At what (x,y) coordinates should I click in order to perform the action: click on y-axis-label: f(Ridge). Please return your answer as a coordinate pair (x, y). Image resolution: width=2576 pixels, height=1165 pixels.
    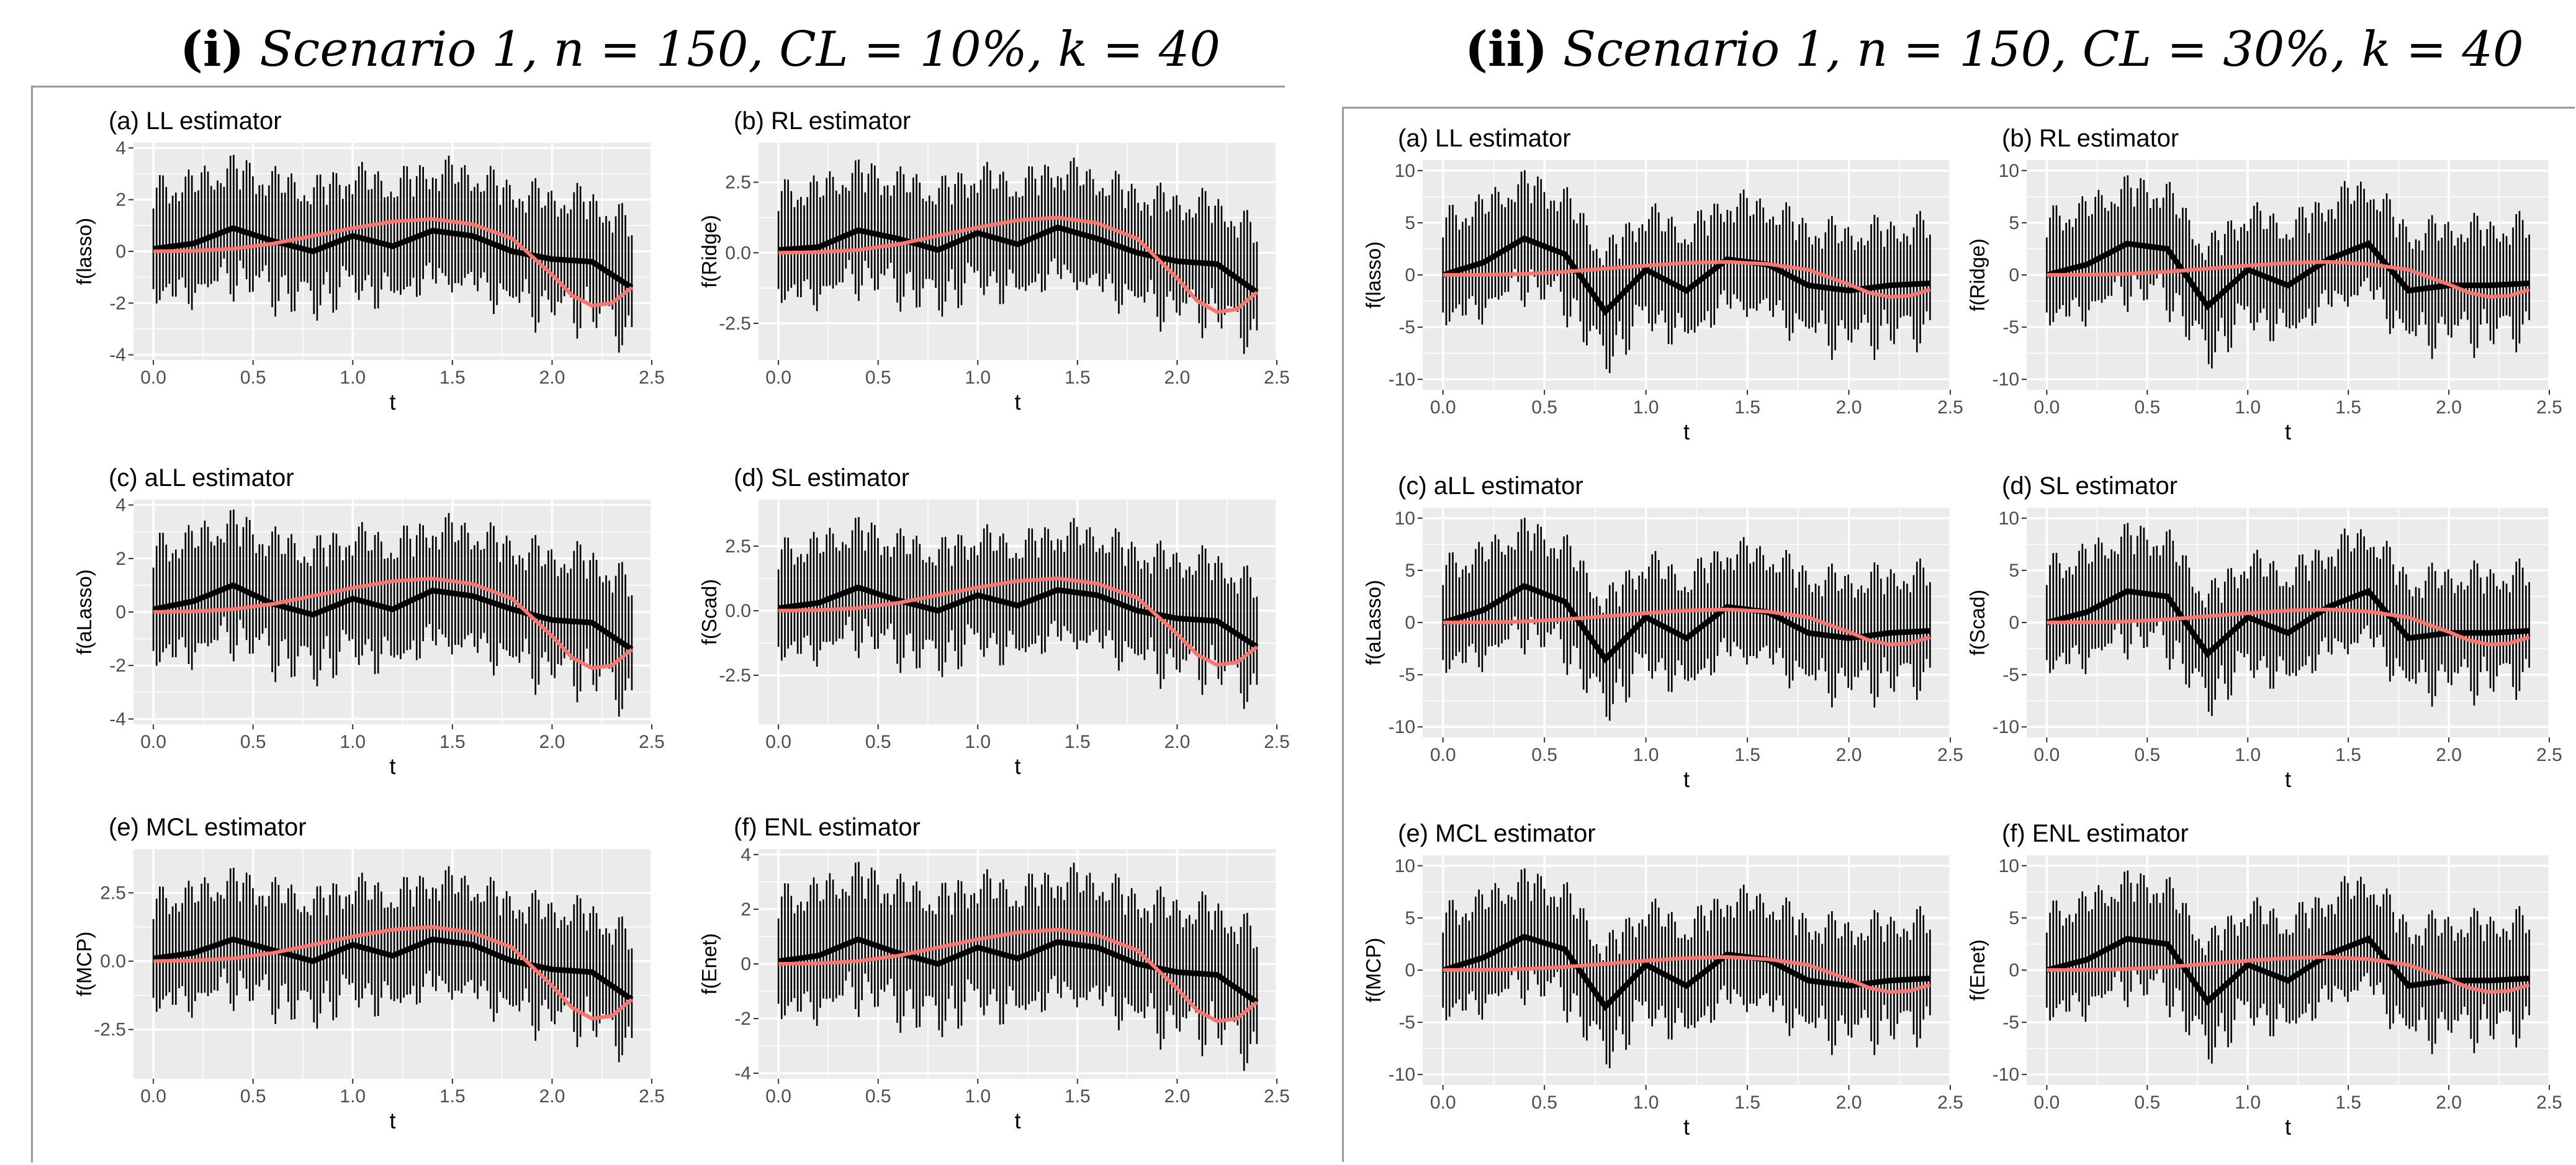
    Looking at the image, I should click on (1977, 275).